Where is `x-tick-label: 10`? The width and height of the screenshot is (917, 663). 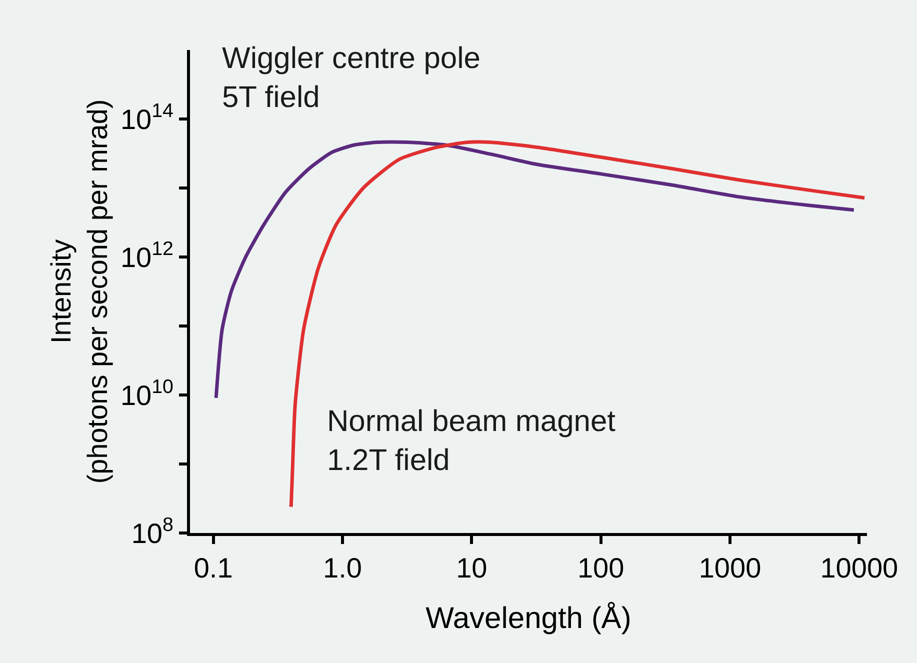 x-tick-label: 10 is located at coordinates (472, 568).